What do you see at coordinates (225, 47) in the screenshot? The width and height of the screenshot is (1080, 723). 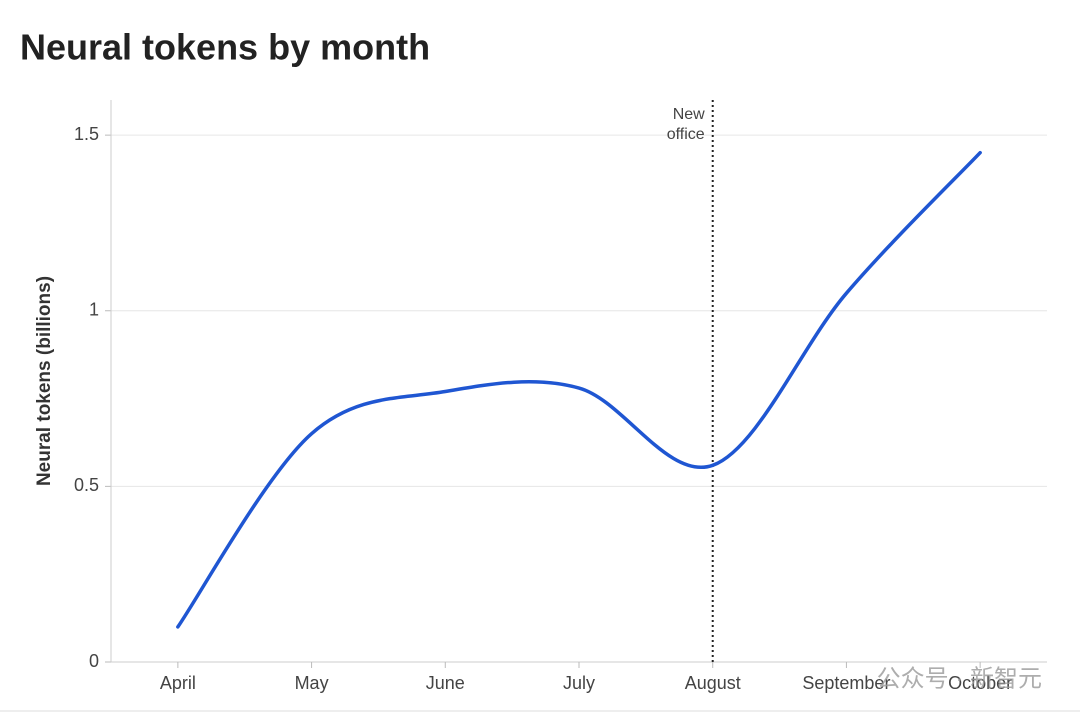 I see `chart-title: Neural tokens by month` at bounding box center [225, 47].